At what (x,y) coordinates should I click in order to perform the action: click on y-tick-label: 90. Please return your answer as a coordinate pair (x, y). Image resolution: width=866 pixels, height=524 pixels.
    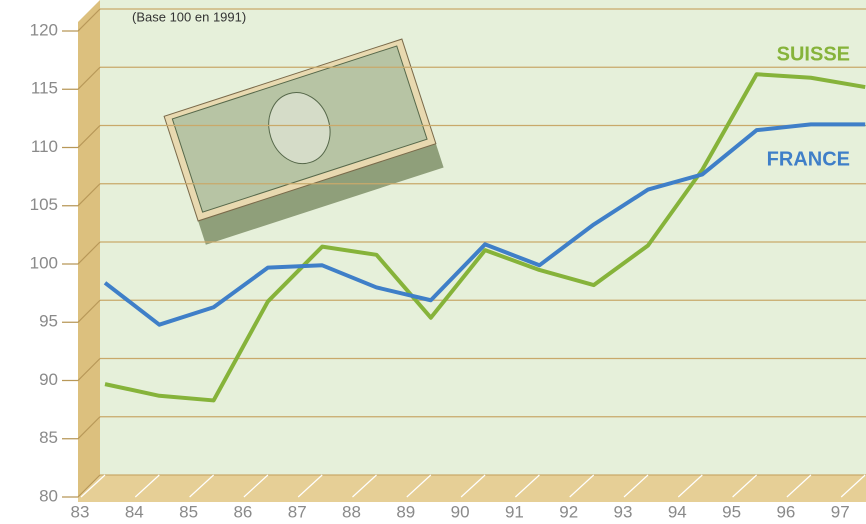
    Looking at the image, I should click on (48, 379).